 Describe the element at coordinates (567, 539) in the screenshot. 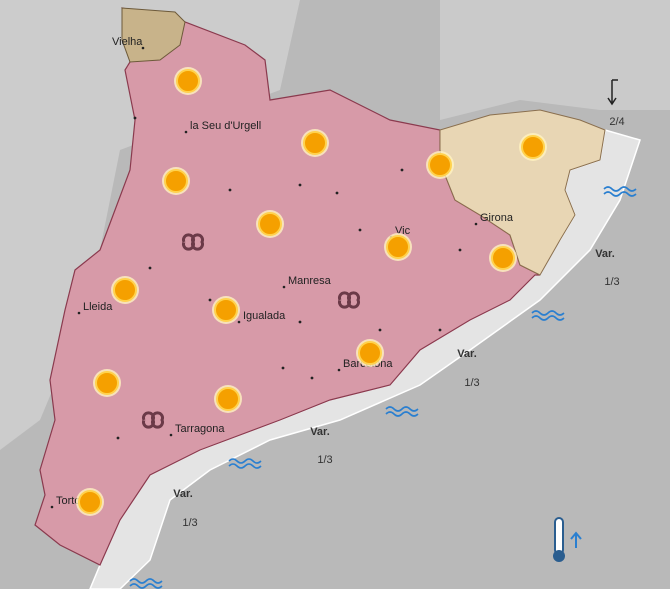

I see `thermometer-icon` at that location.